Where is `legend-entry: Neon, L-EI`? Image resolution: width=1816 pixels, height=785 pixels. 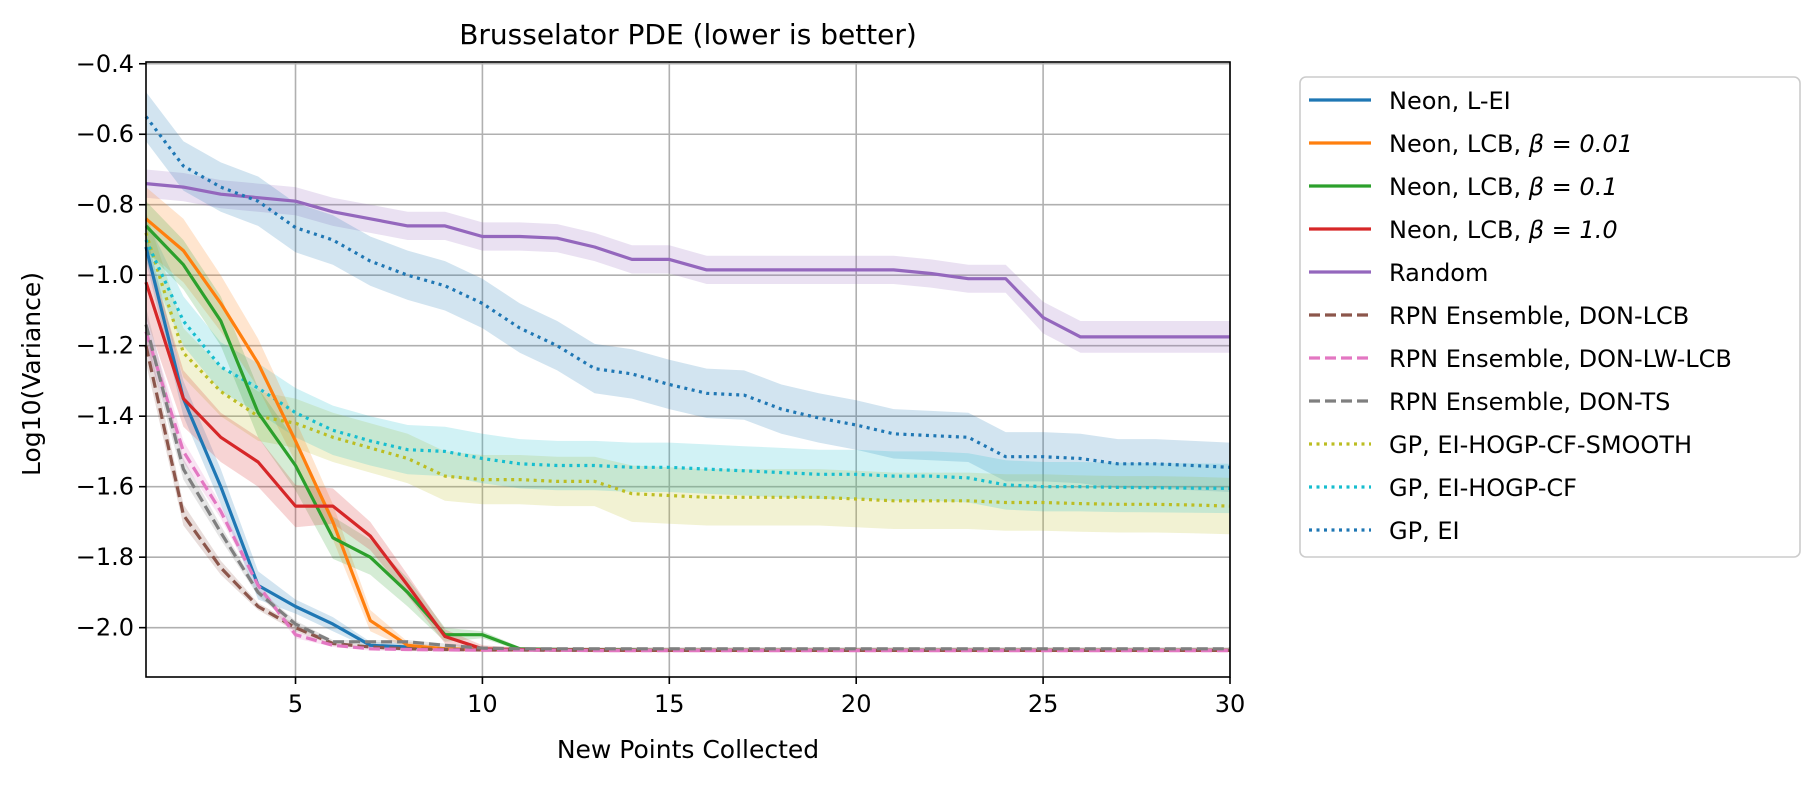
legend-entry: Neon, L-EI is located at coordinates (1450, 101).